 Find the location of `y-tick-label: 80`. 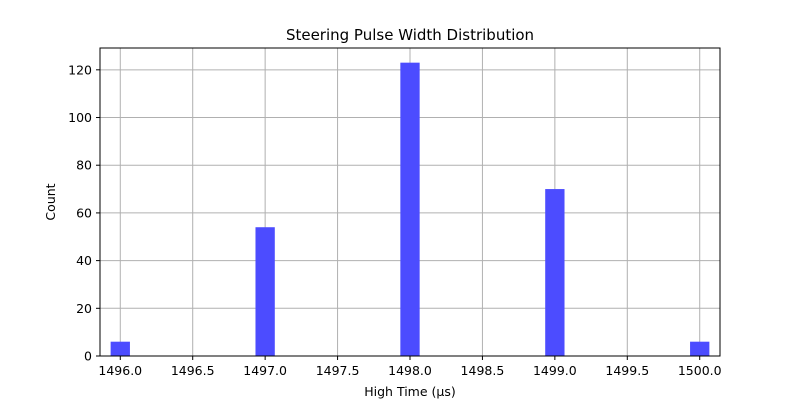

y-tick-label: 80 is located at coordinates (84, 165).